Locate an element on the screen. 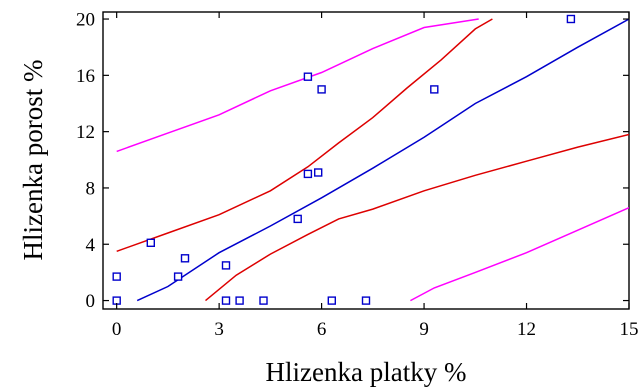 The width and height of the screenshot is (643, 390). x-tick-label: 6 is located at coordinates (322, 329).